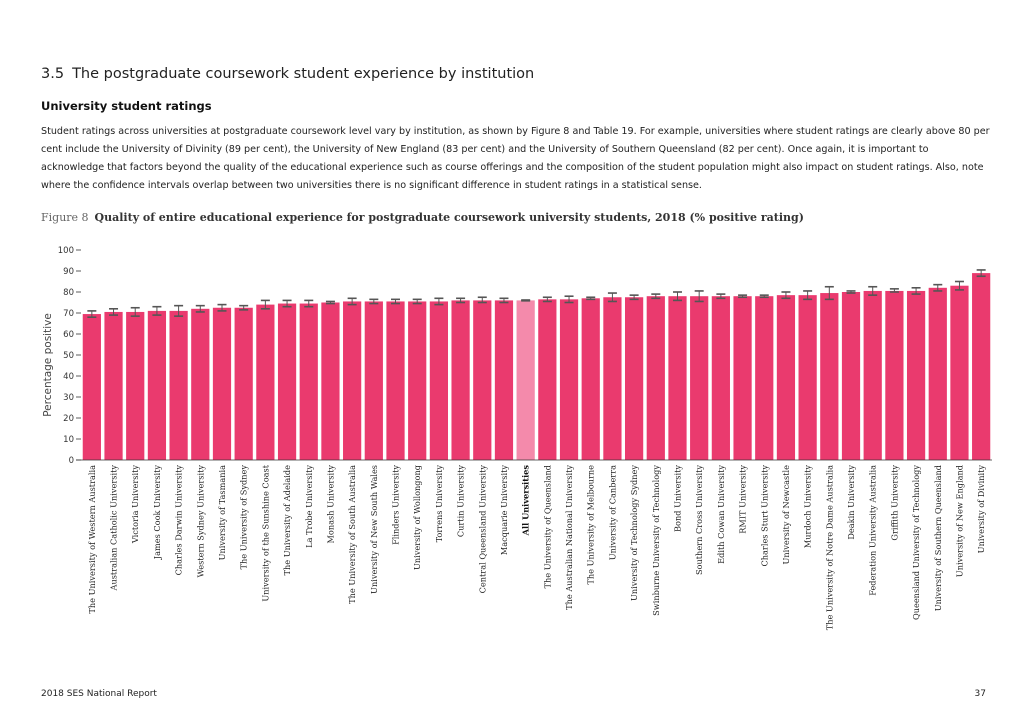  Describe the element at coordinates (309, 506) in the screenshot. I see `x-tick-label: La Trobe University` at that location.